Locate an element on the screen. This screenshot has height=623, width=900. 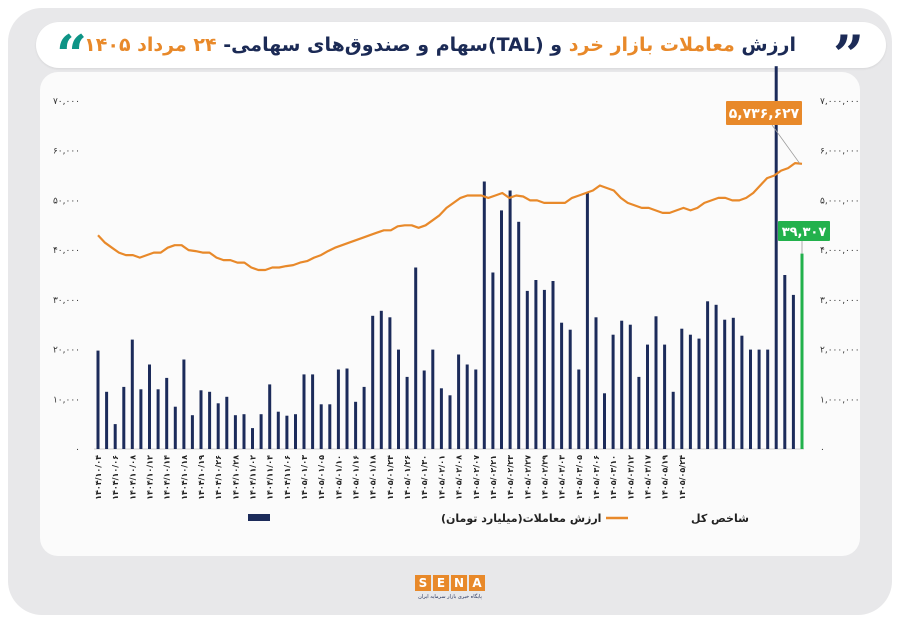
y-right-tick-label: ۳,۰۰۰,۰۰۰ is located at coordinates (840, 301).